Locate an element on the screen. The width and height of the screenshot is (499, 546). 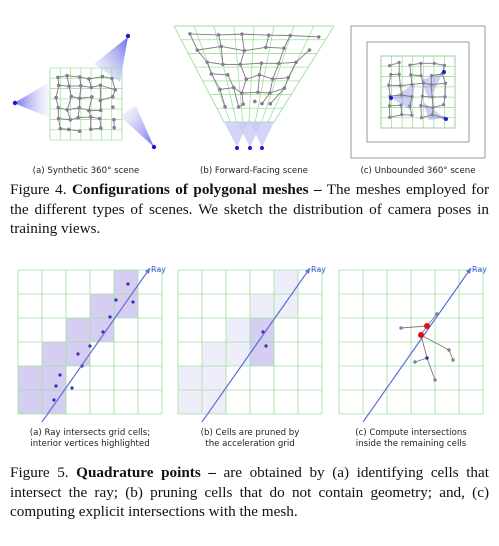
camera-frustum-c2 is located at coordinates (432, 86).